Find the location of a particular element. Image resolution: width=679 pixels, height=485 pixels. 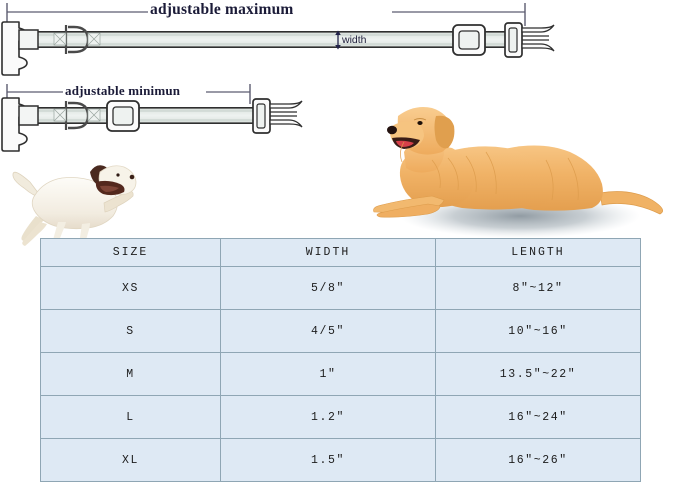

lying-dog-icon is located at coordinates (518, 162).